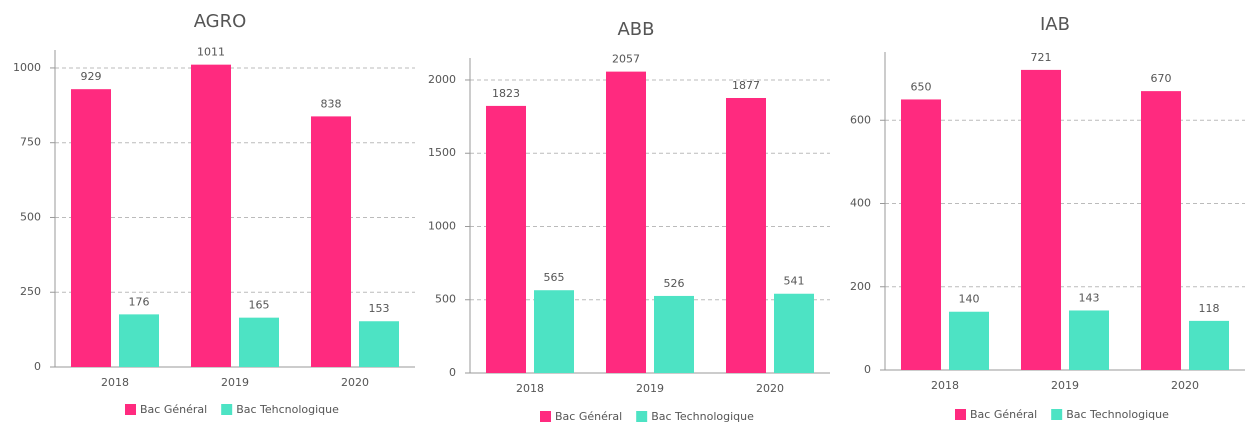 This screenshot has height=423, width=1249. Describe the element at coordinates (259, 305) in the screenshot. I see `data-label: 165` at that location.